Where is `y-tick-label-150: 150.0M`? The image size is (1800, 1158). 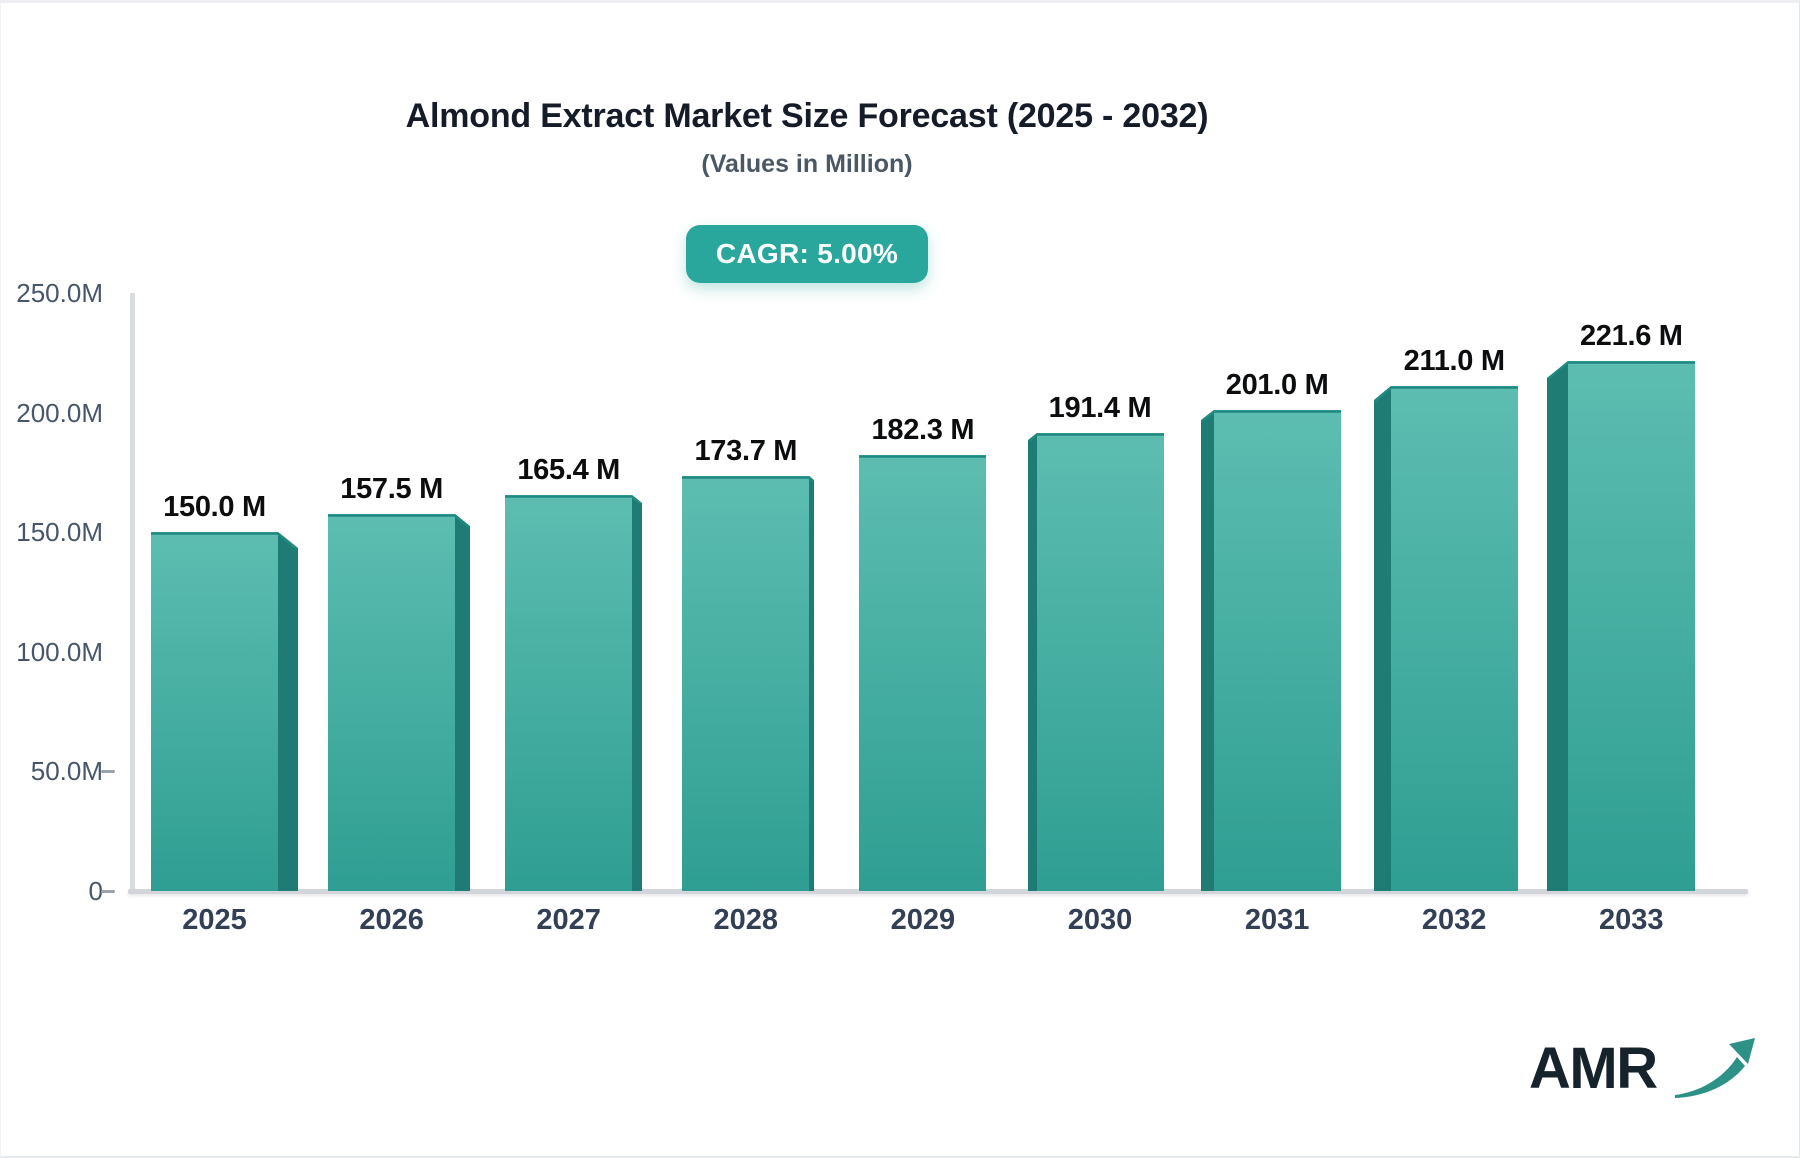
y-tick-label-150: 150.0M is located at coordinates (59, 532).